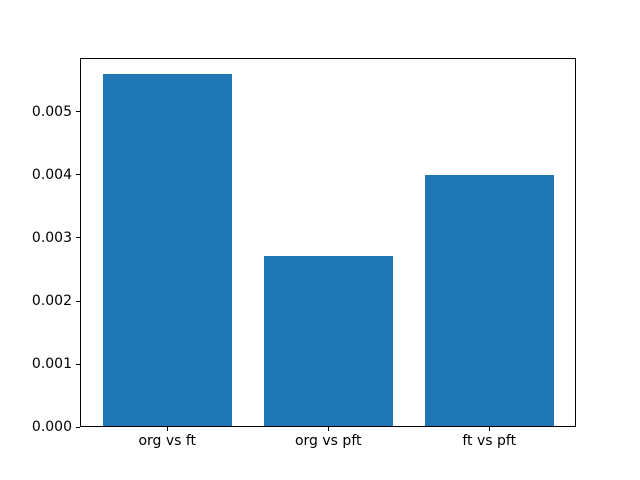 The image size is (640, 480). I want to click on y-tick-label: 0.001, so click(51, 364).